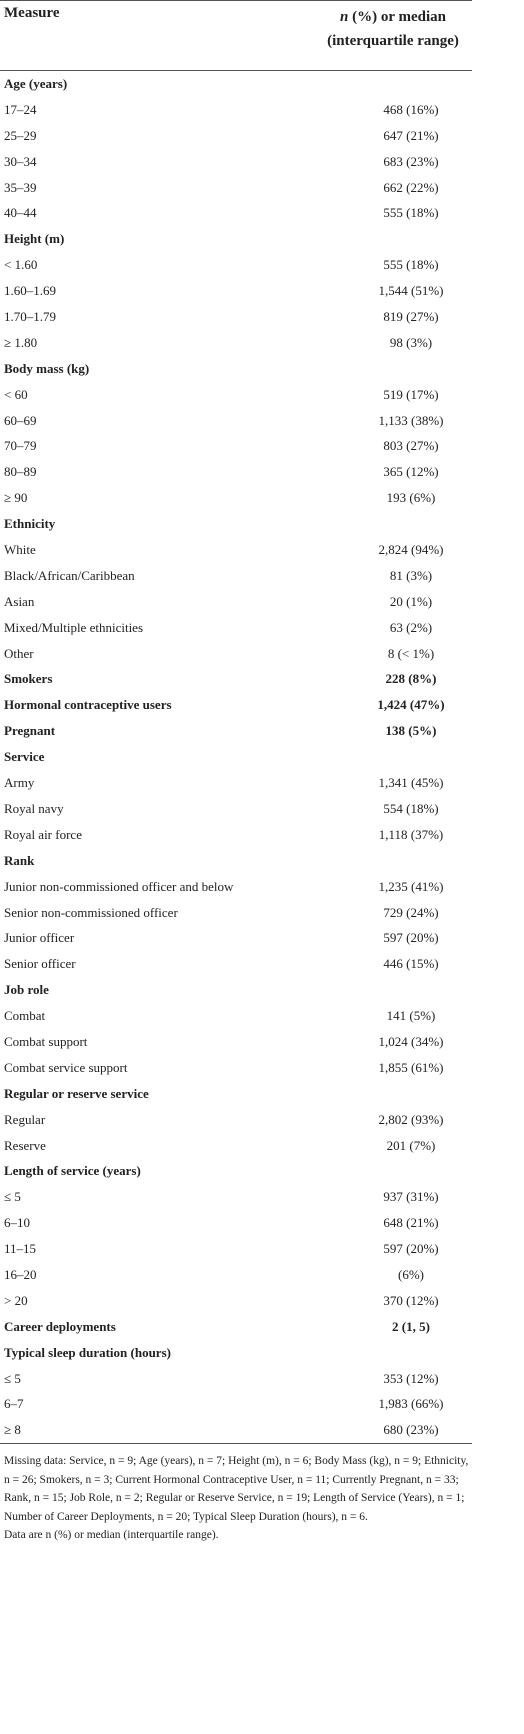 Image resolution: width=524 pixels, height=1734 pixels. I want to click on table-row: 6–10 648 (21%), so click(236, 1223).